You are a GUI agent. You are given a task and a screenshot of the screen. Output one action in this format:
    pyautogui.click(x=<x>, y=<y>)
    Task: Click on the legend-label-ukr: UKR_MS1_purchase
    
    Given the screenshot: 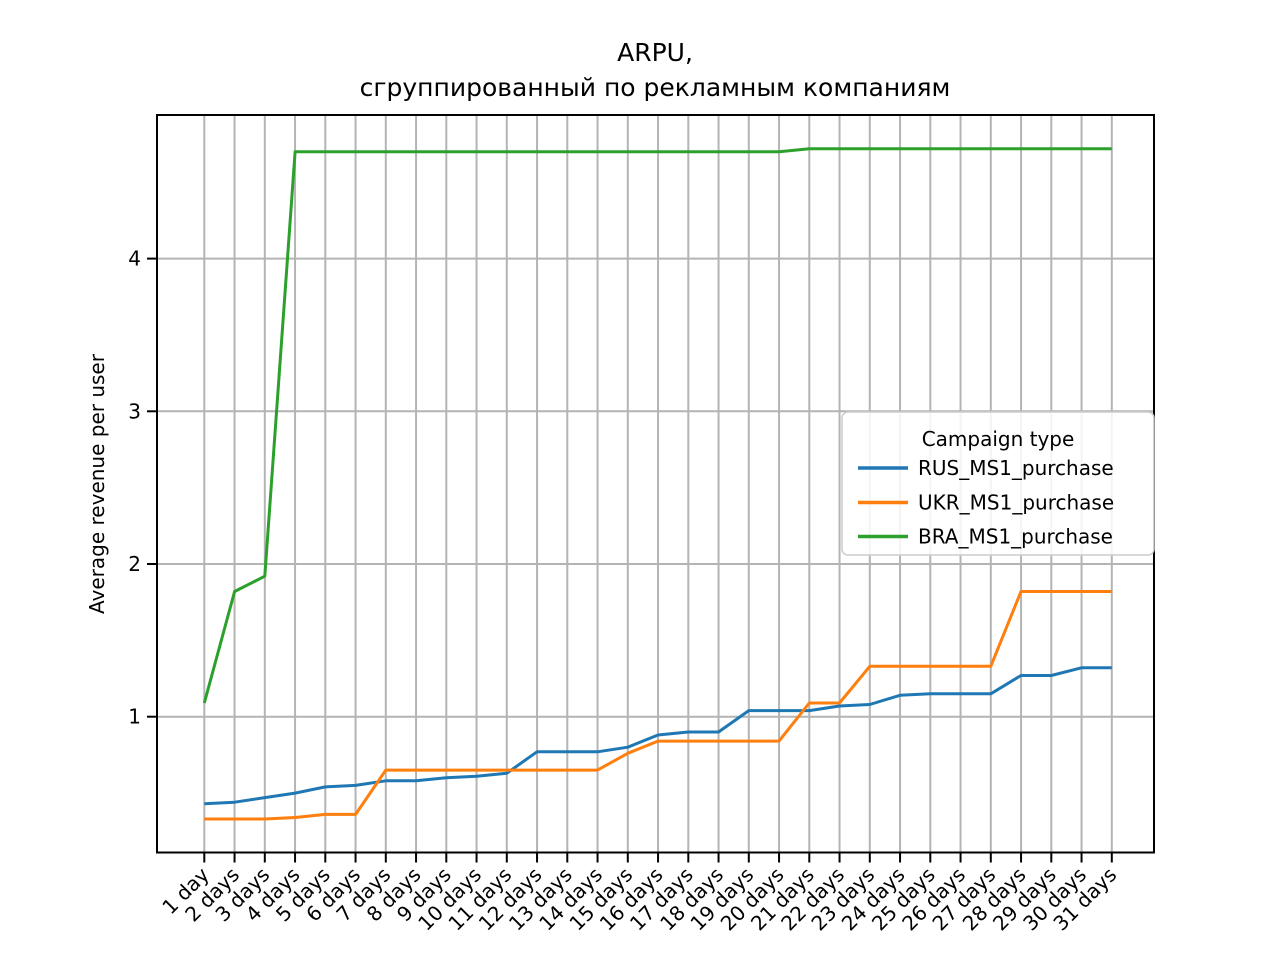 What is the action you would take?
    pyautogui.click(x=1016, y=503)
    